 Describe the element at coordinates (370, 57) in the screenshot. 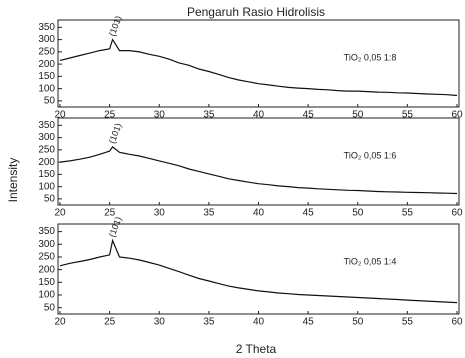

I see `sample-label: TiO₂ 0,05 1:8` at that location.